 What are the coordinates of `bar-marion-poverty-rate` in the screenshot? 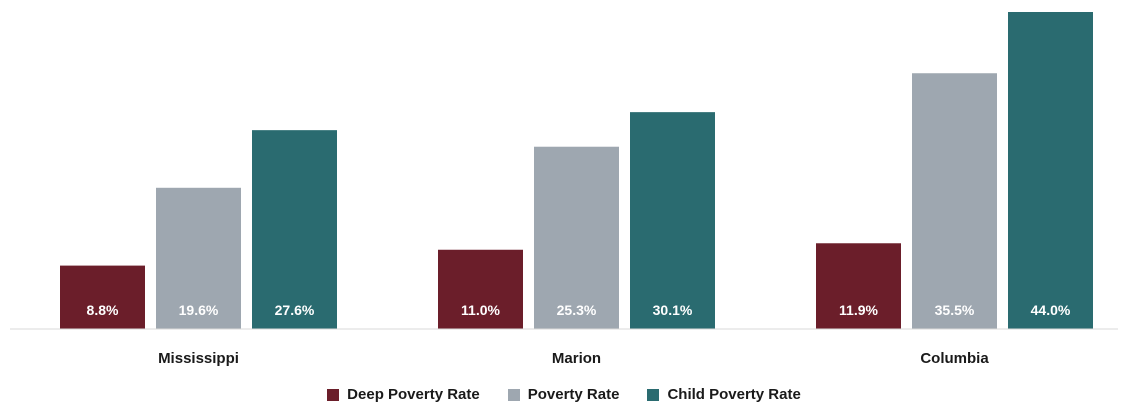 It's located at (576, 237).